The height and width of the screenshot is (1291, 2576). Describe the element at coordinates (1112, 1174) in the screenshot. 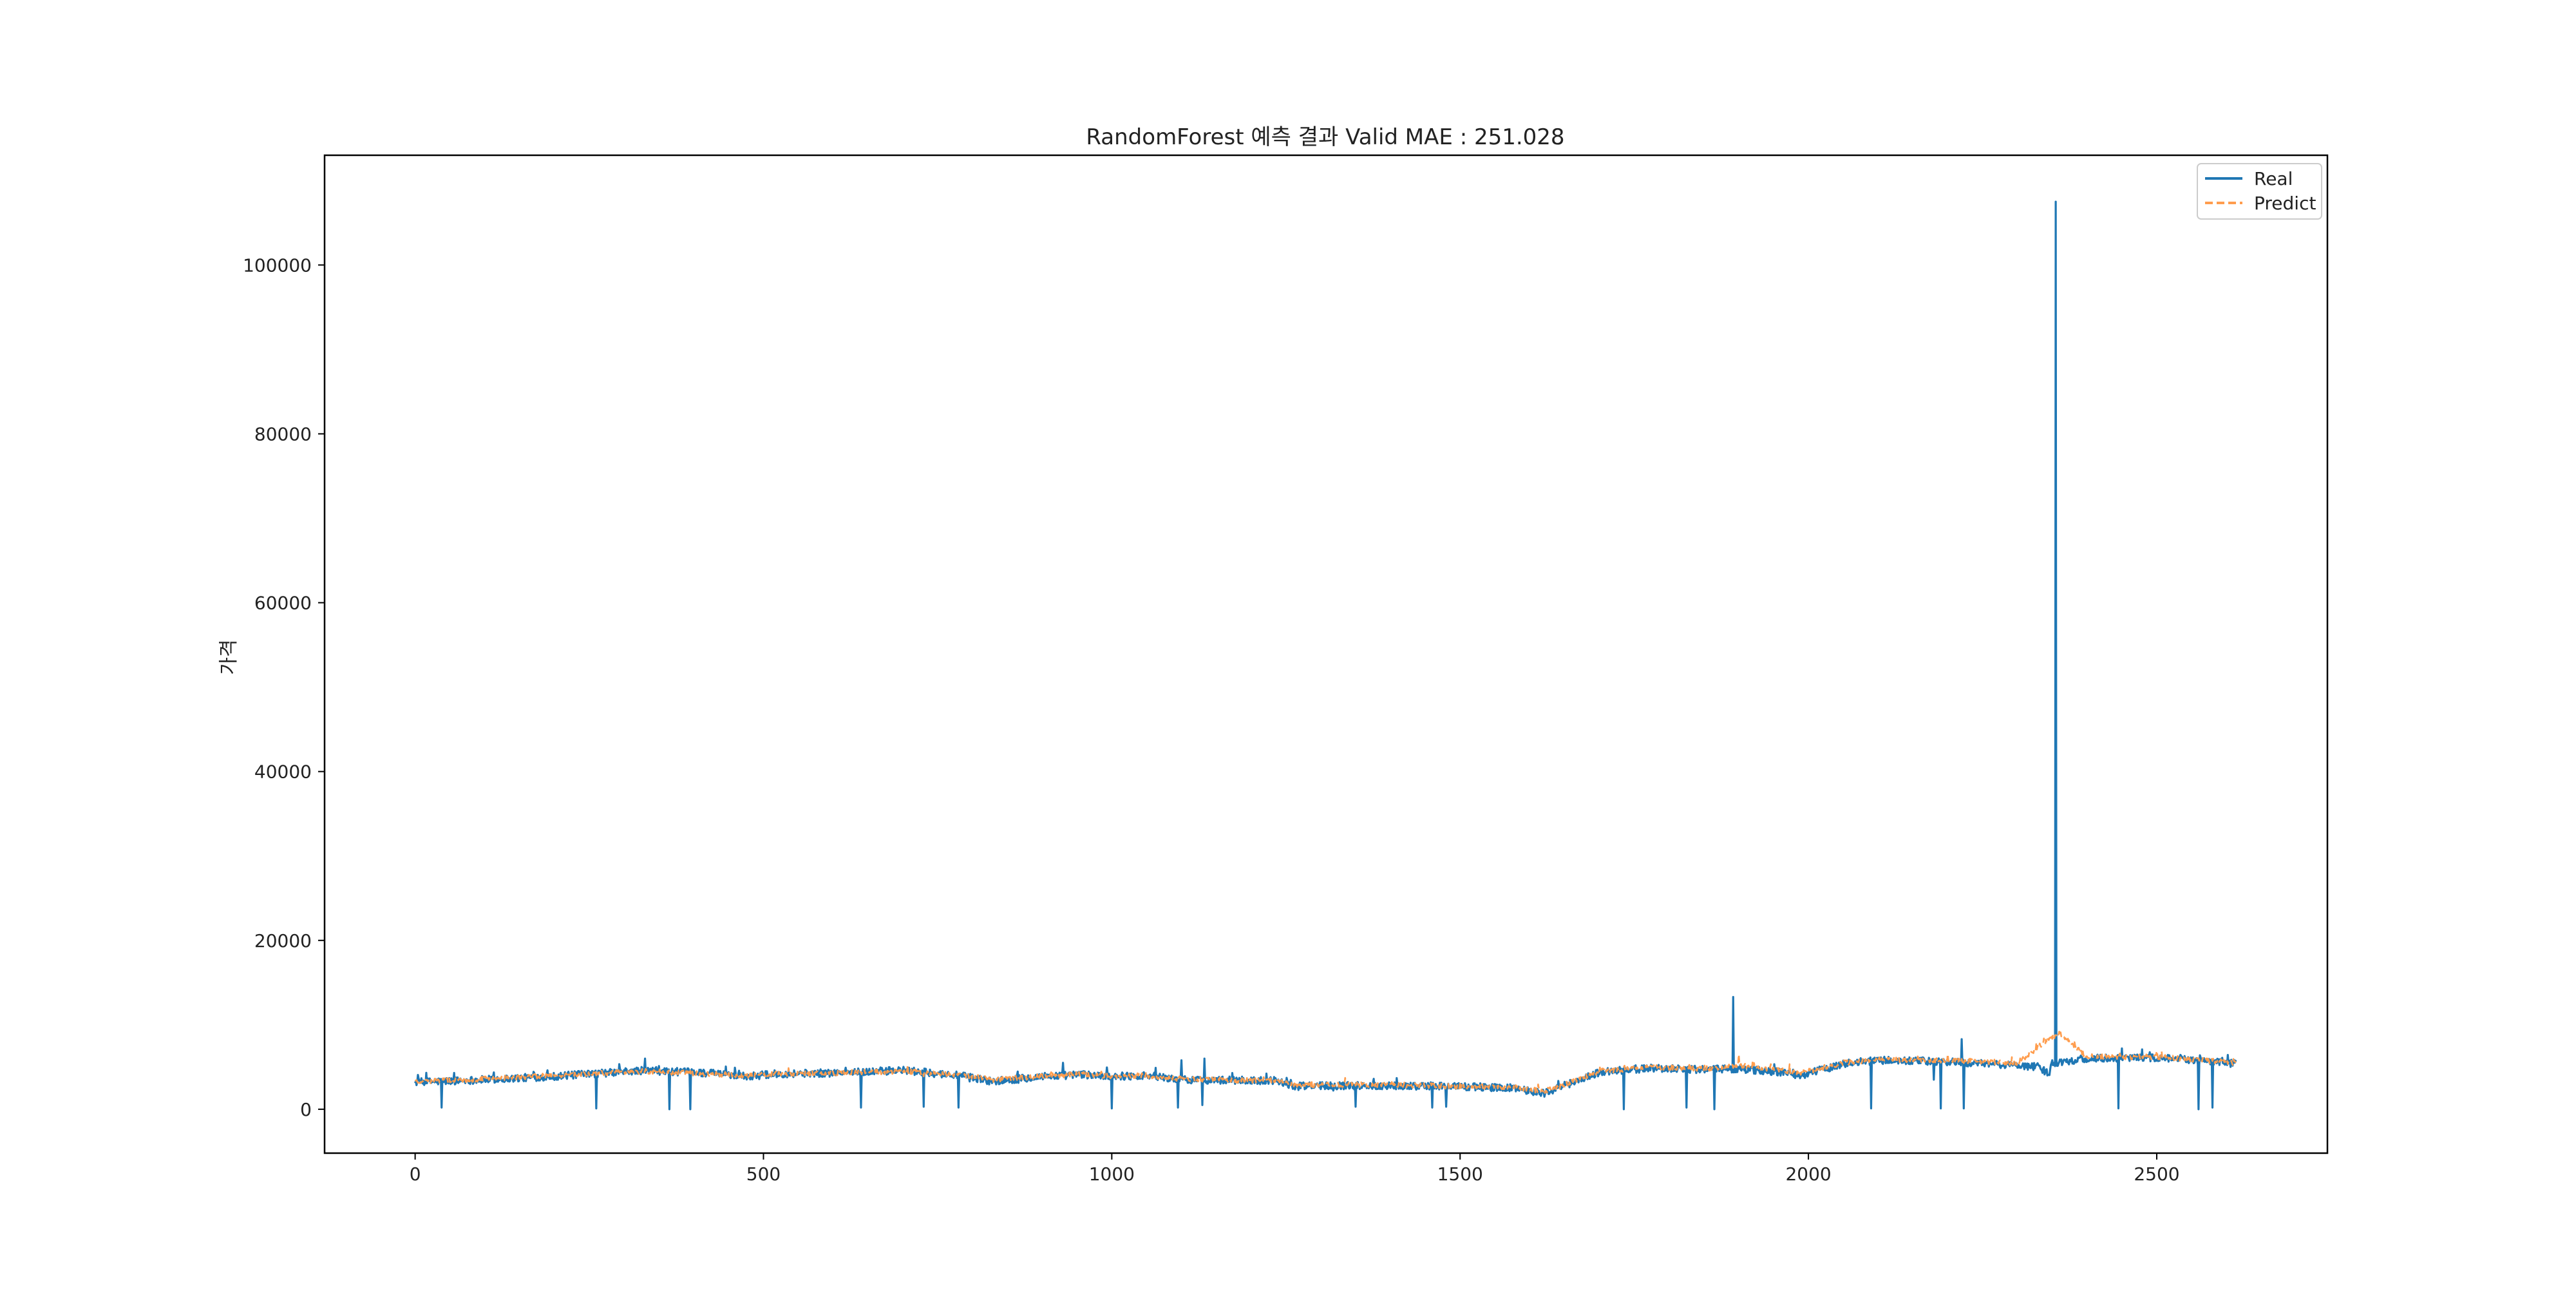

I see `x-tick-label: 1000` at that location.